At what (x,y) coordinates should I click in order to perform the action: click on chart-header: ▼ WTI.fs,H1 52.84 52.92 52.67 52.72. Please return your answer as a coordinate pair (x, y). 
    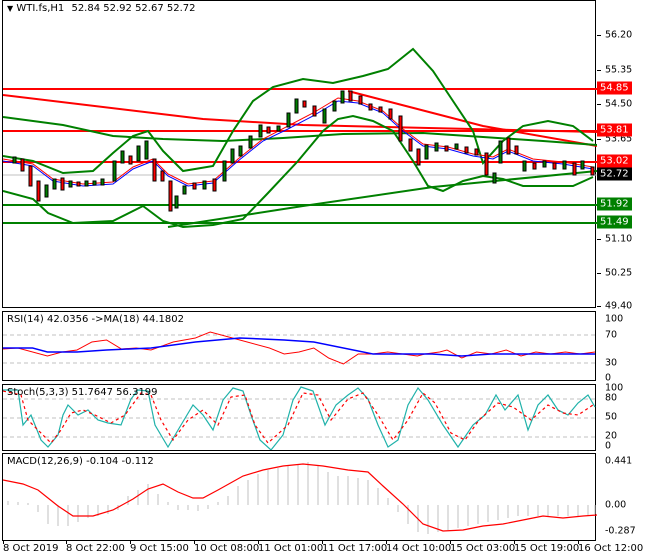
    Looking at the image, I should click on (101, 8).